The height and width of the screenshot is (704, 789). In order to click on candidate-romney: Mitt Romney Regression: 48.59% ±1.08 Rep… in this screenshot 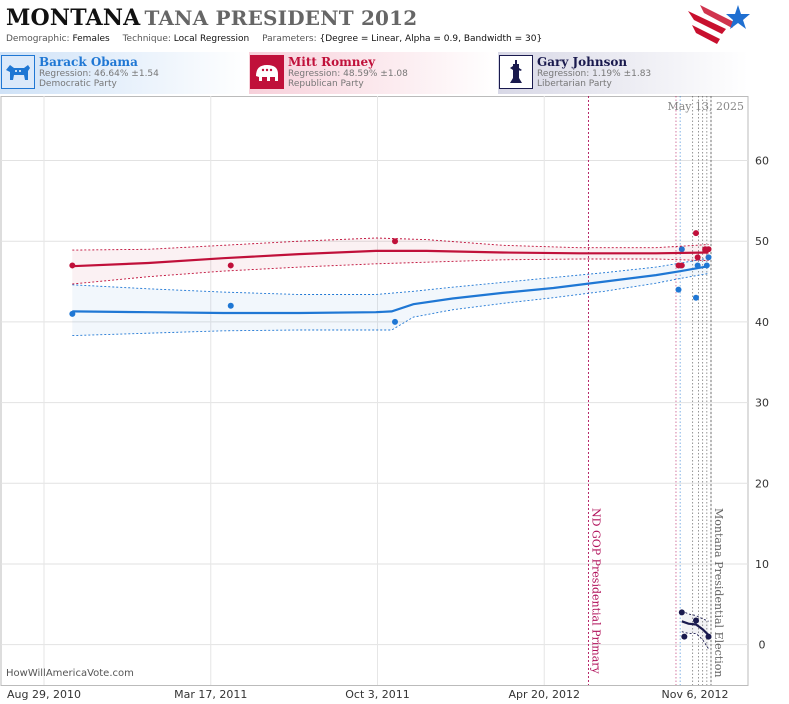, I will do `click(373, 73)`.